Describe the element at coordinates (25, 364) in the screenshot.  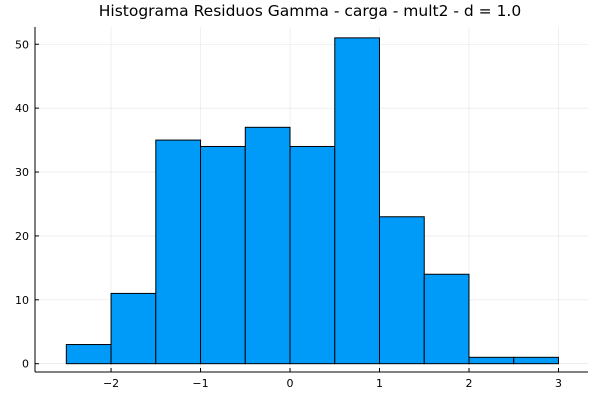
I see `y-tick-label-0: 0` at that location.